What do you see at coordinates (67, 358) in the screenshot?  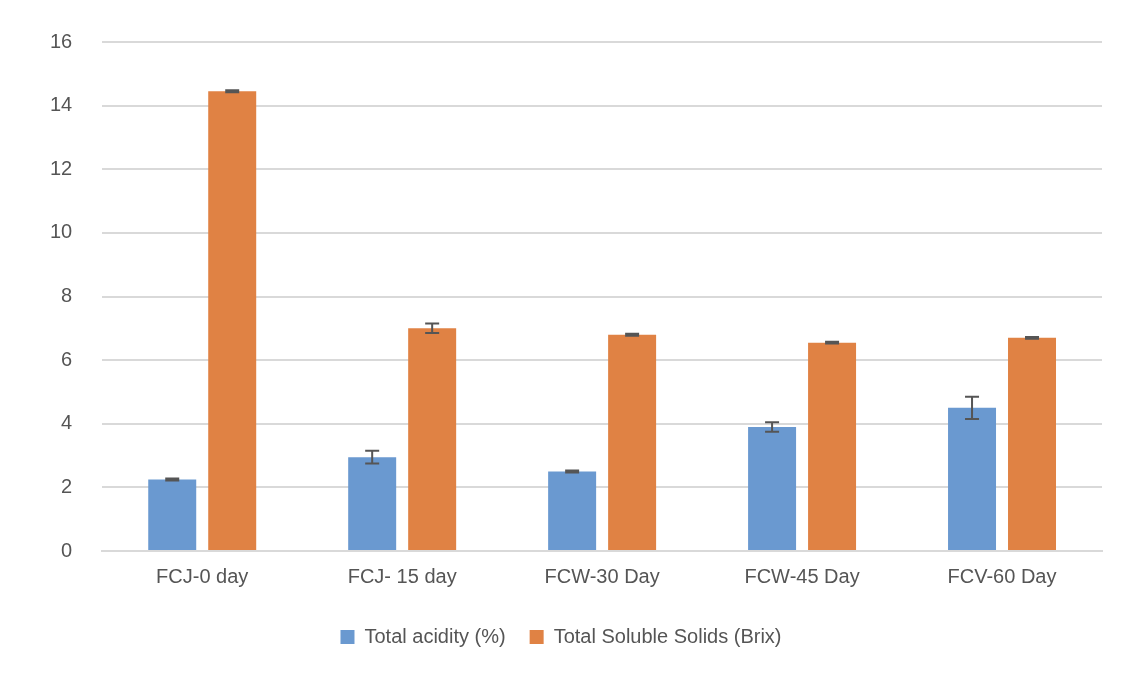 I see `y-tick-label: 6` at bounding box center [67, 358].